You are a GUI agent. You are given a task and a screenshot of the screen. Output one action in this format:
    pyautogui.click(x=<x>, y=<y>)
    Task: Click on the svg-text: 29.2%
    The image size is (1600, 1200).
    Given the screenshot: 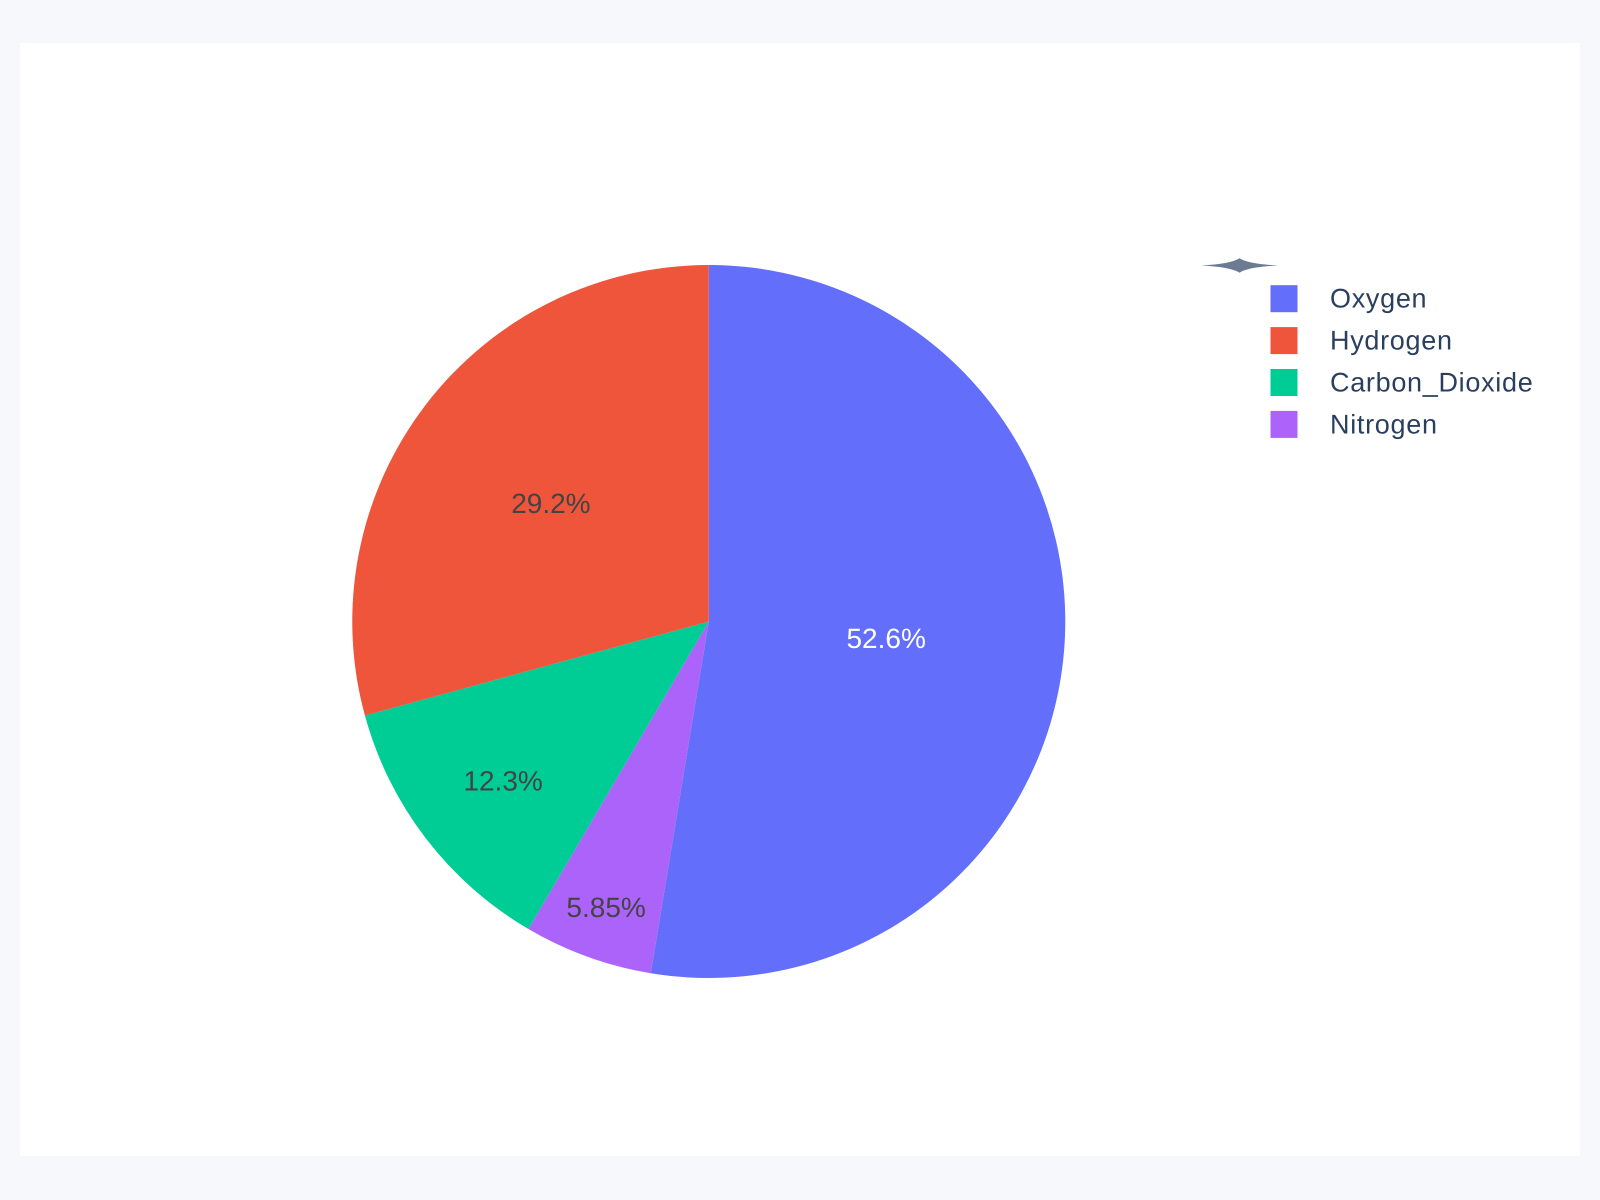 What is the action you would take?
    pyautogui.click(x=550, y=503)
    